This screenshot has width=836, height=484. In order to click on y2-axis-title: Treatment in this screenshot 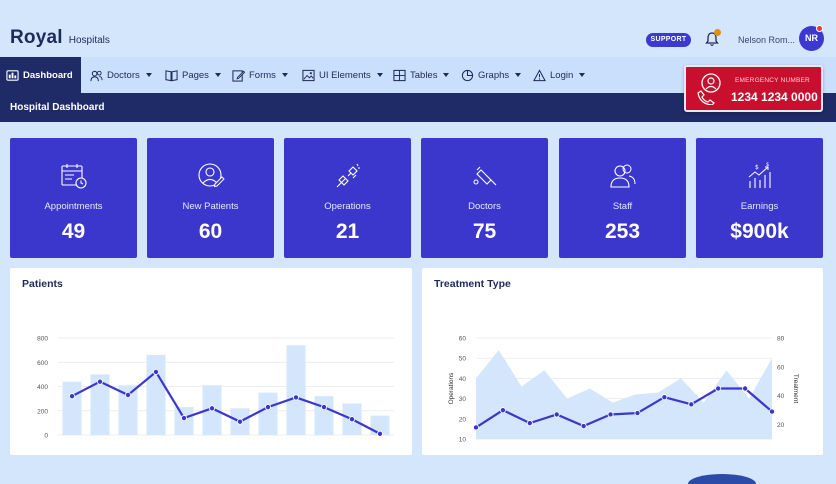, I will do `click(795, 389)`.